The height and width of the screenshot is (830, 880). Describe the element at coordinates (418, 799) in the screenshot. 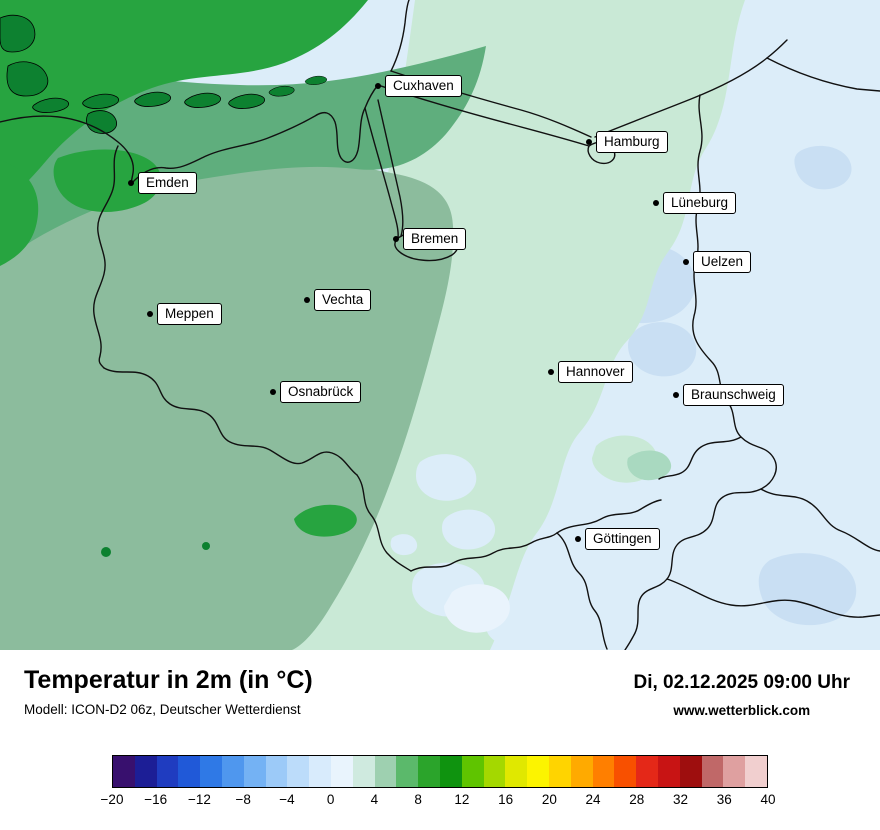

I see `legend-tick: 8` at that location.